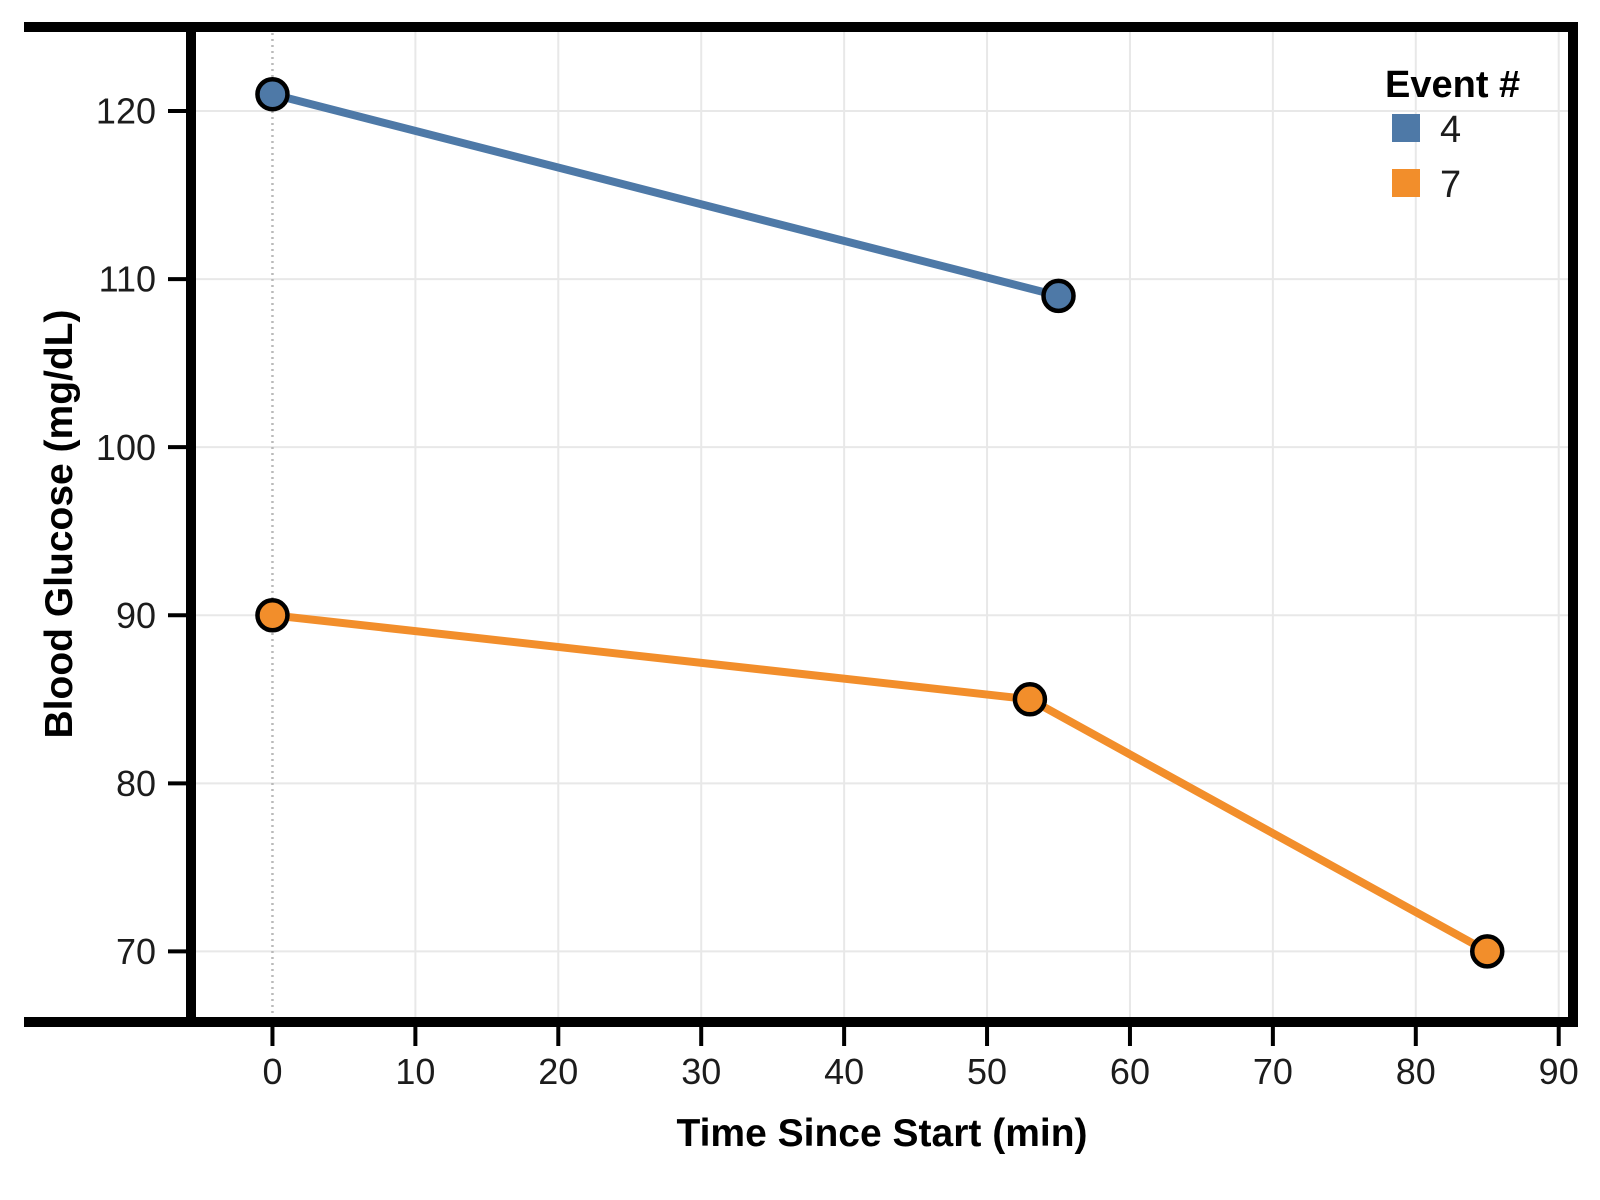  I want to click on y-tick-label: 100, so click(126, 447).